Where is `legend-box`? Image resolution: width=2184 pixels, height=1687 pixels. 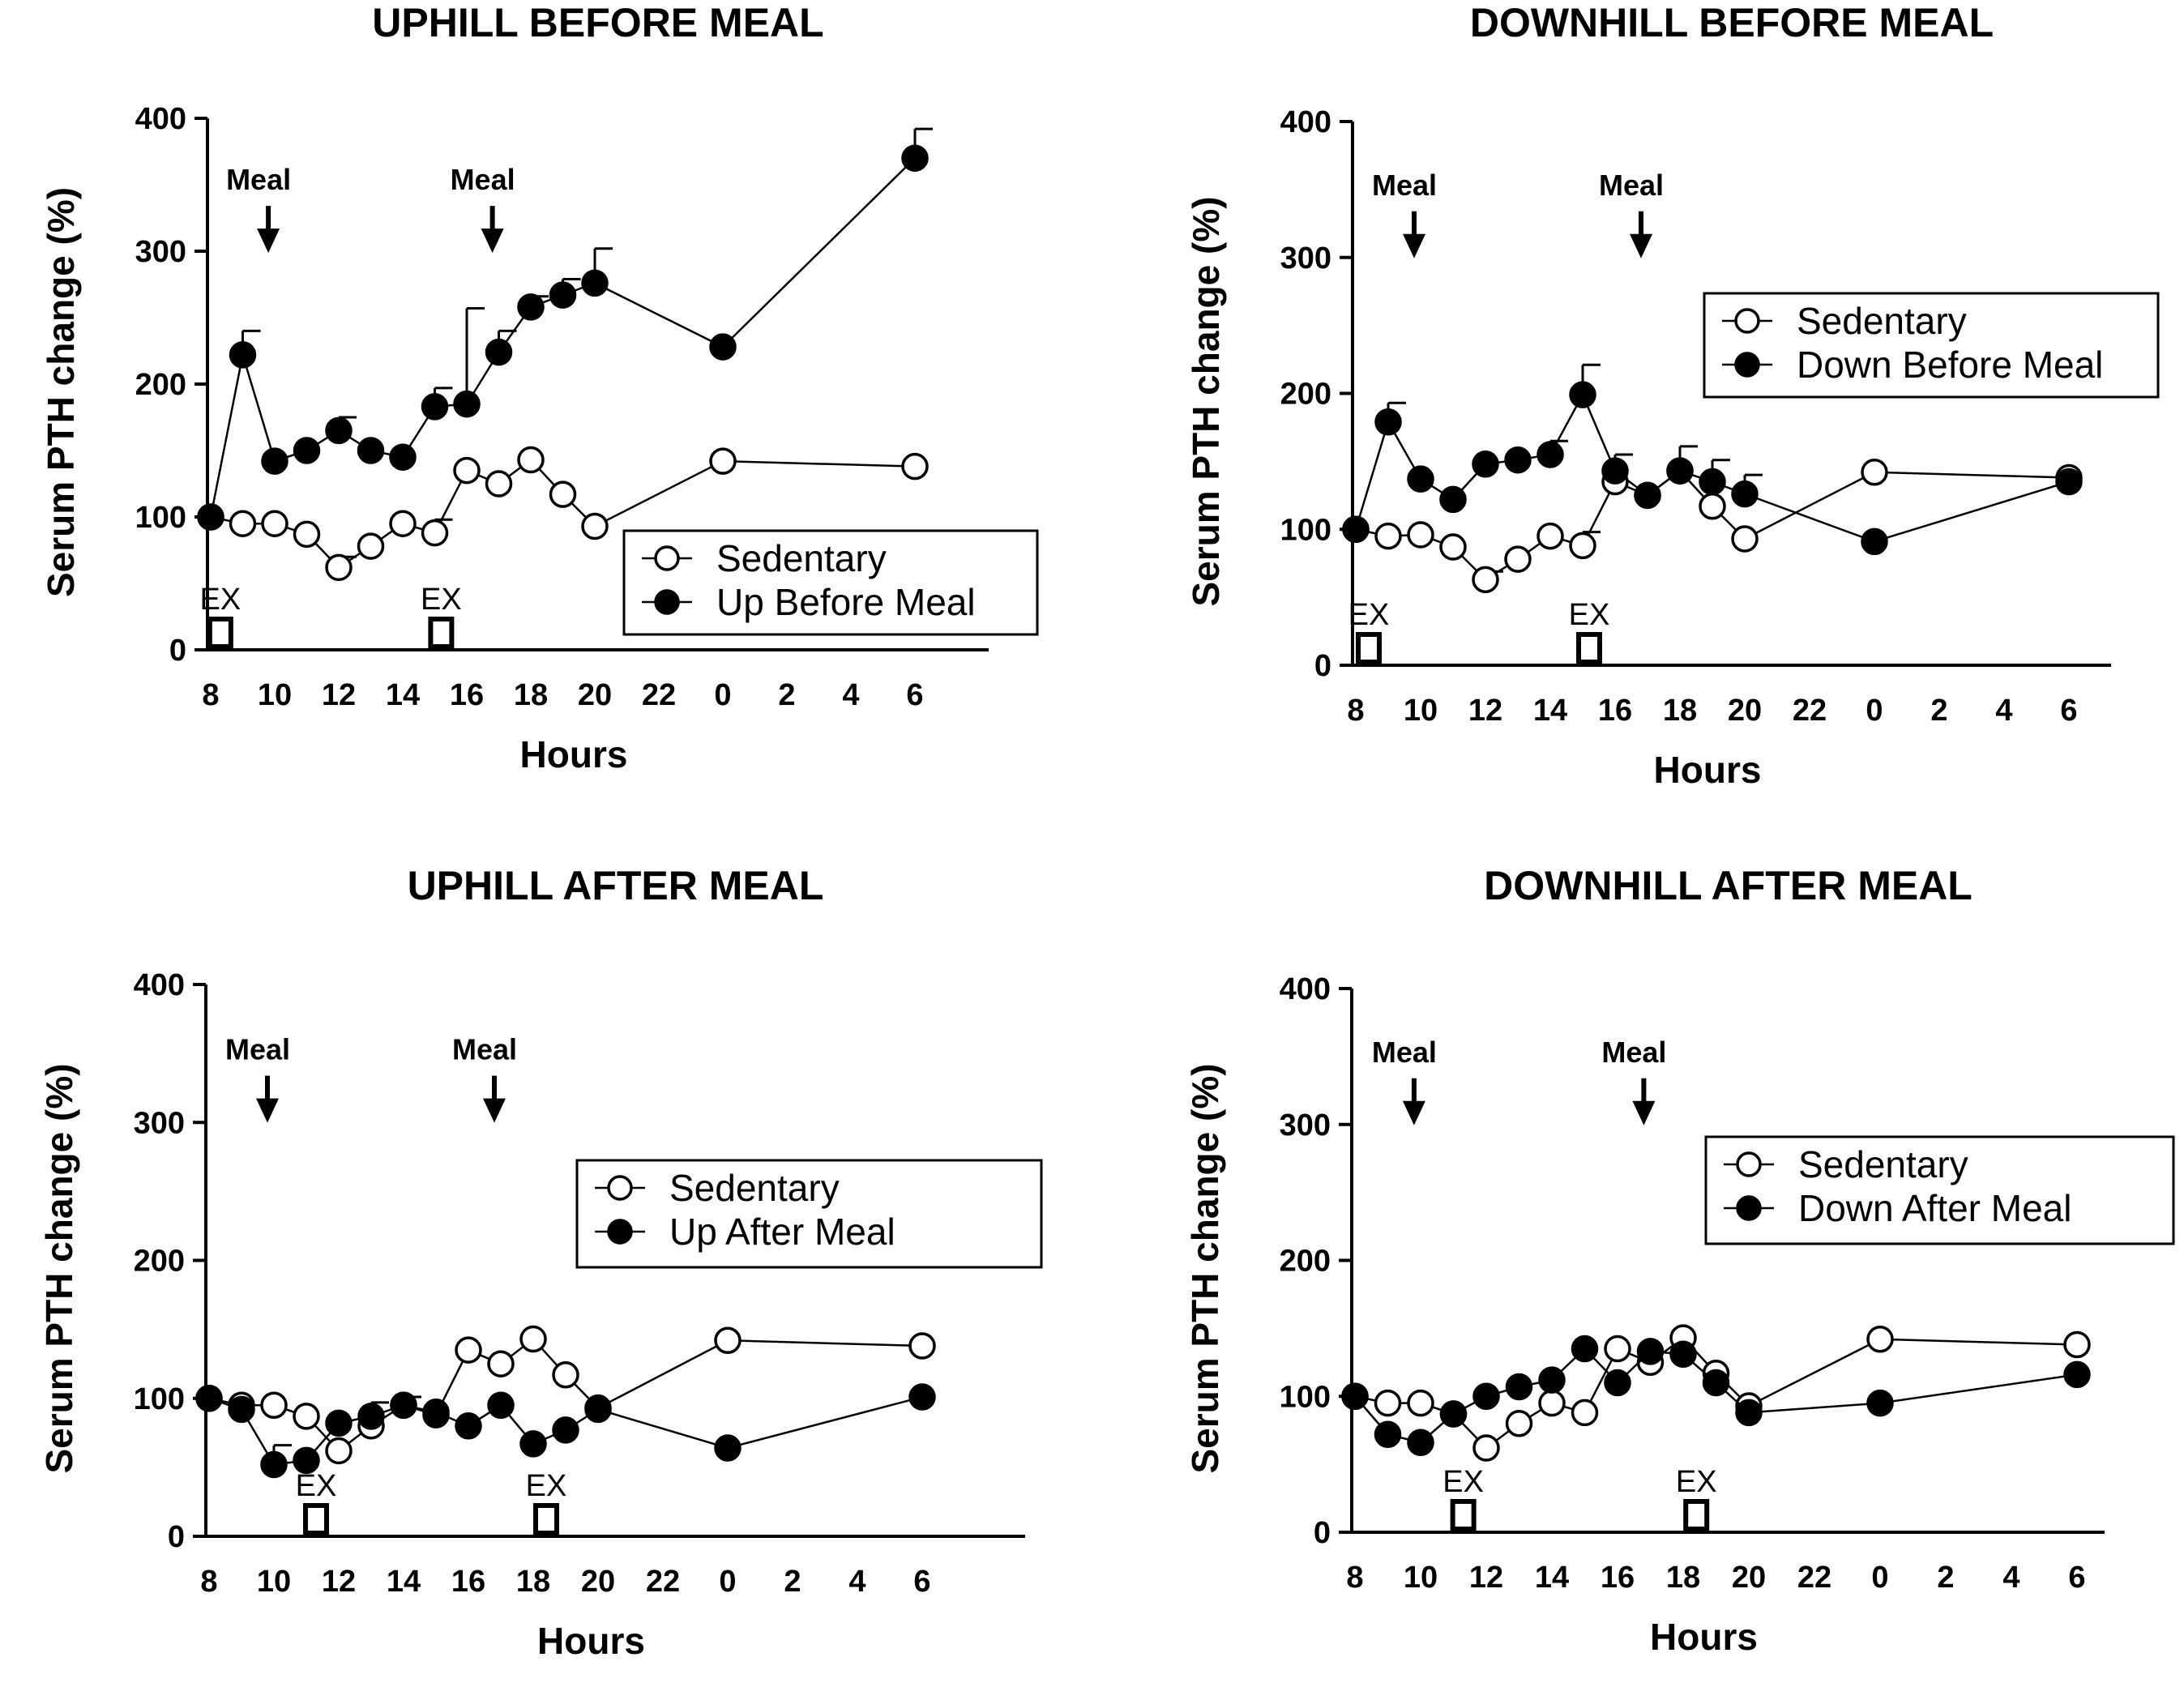
legend-box is located at coordinates (830, 582).